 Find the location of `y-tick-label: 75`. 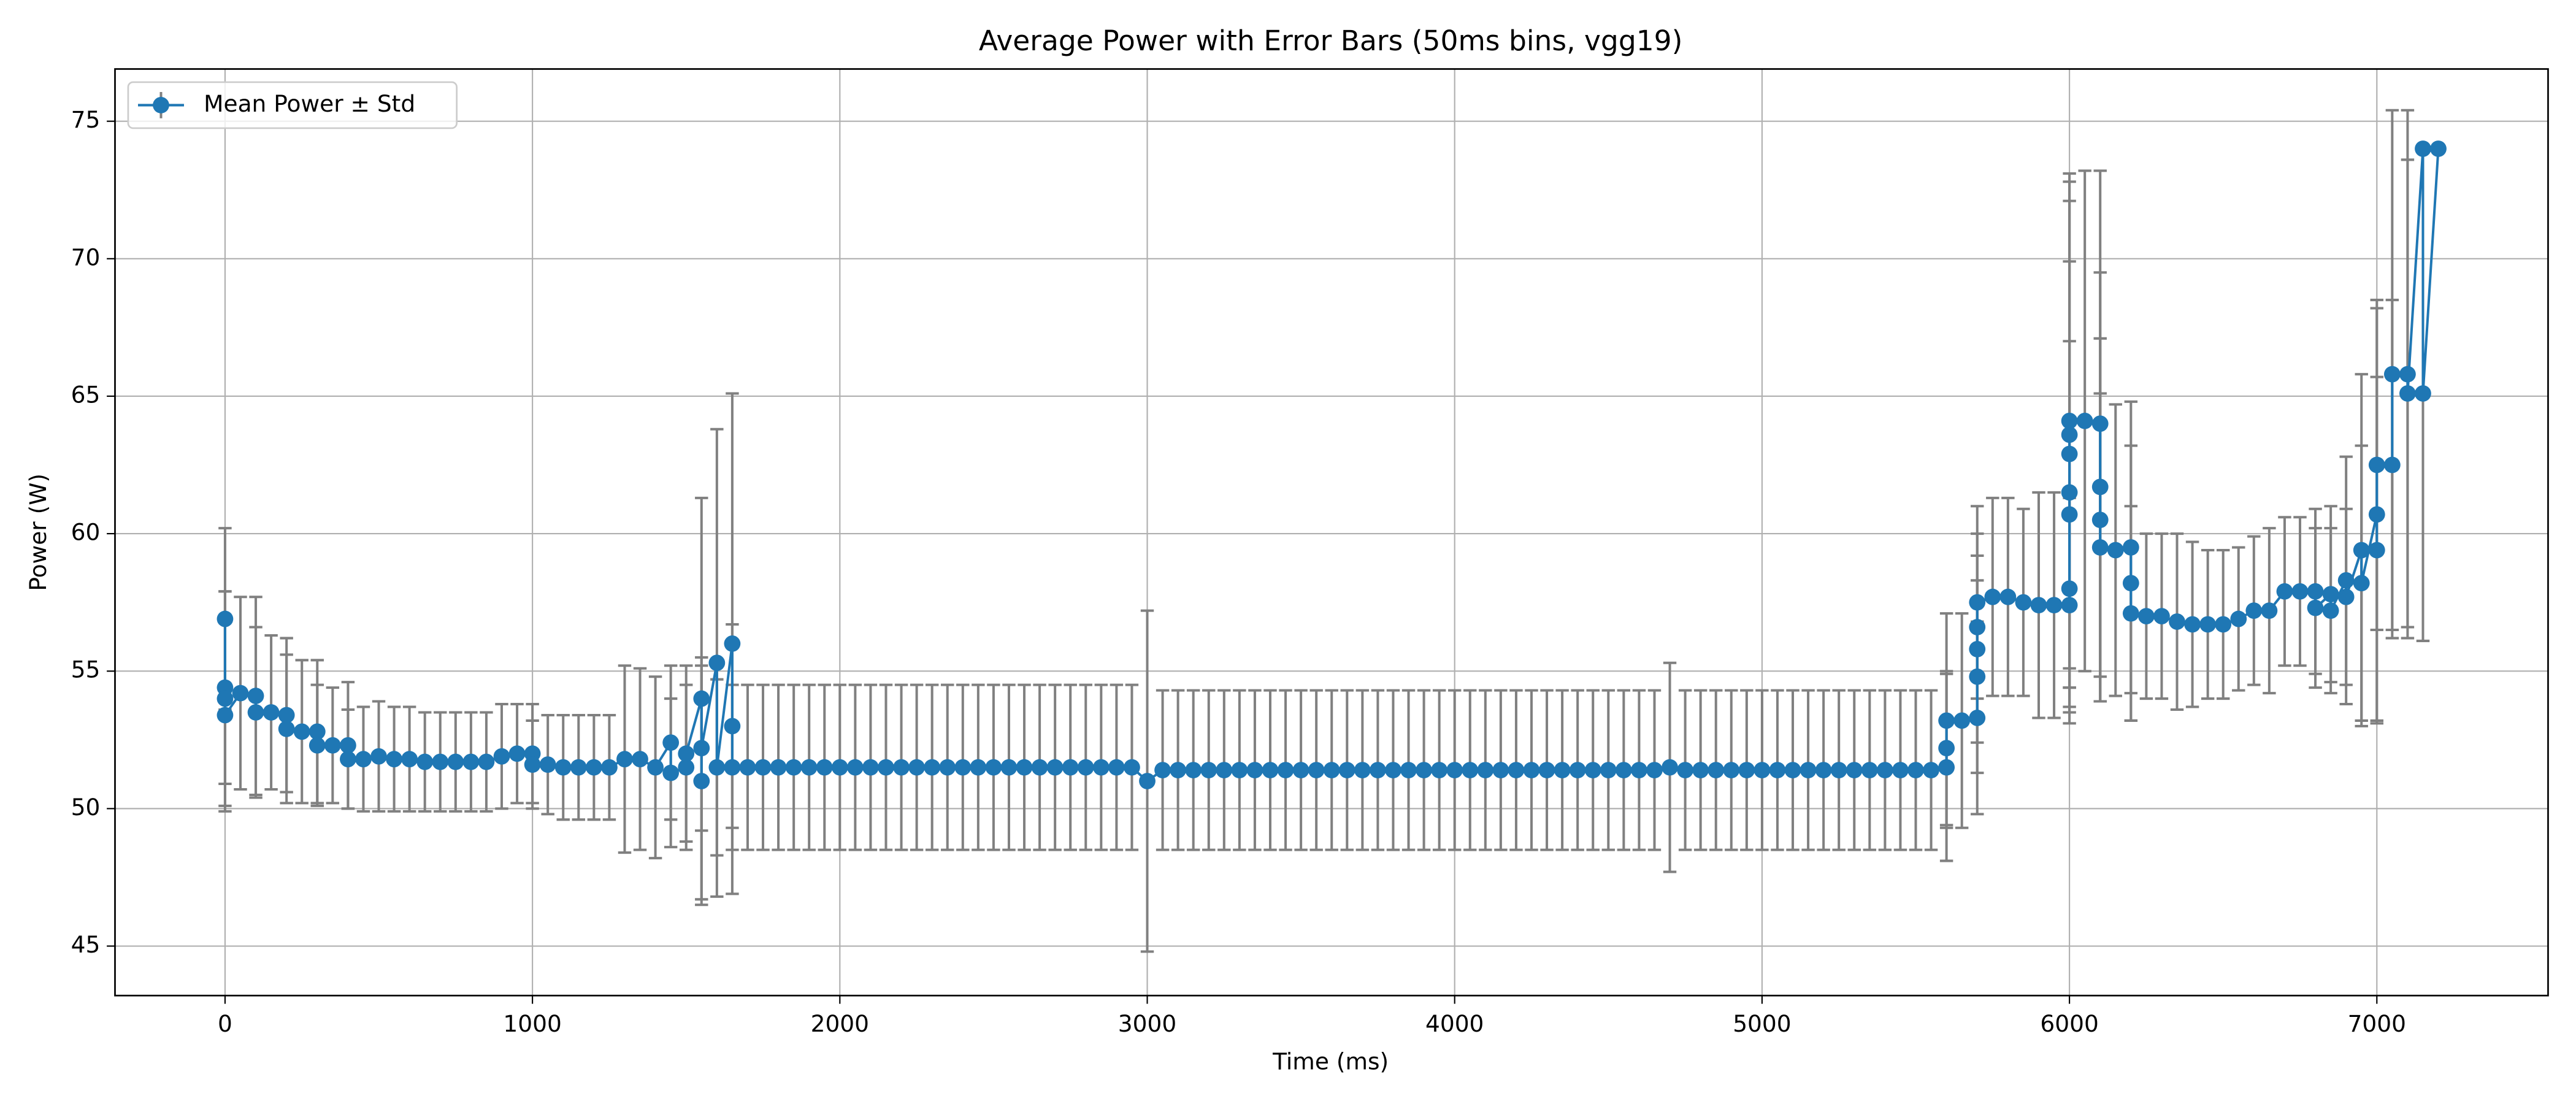

y-tick-label: 75 is located at coordinates (86, 119).